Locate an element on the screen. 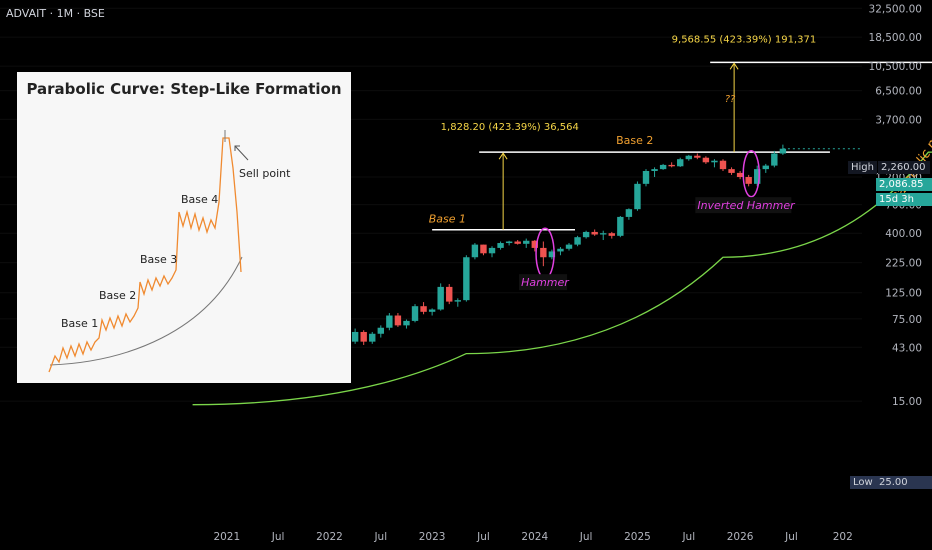 The height and width of the screenshot is (550, 932). inset-drawing is located at coordinates (148, 251).